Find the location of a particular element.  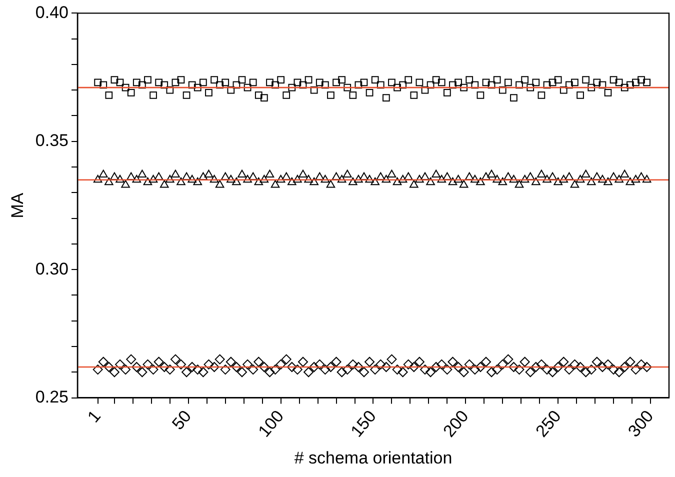

x-tick-label: 100 is located at coordinates (271, 423).